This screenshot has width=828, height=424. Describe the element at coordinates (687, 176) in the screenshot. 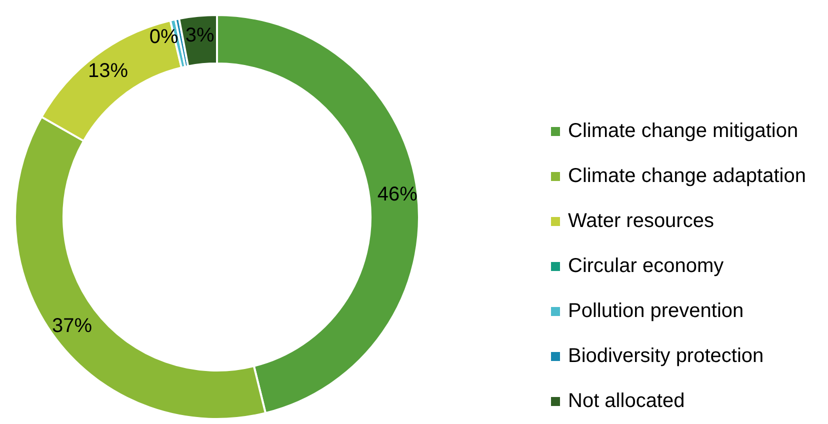

I see `legend-label: Climate change adaptation` at that location.